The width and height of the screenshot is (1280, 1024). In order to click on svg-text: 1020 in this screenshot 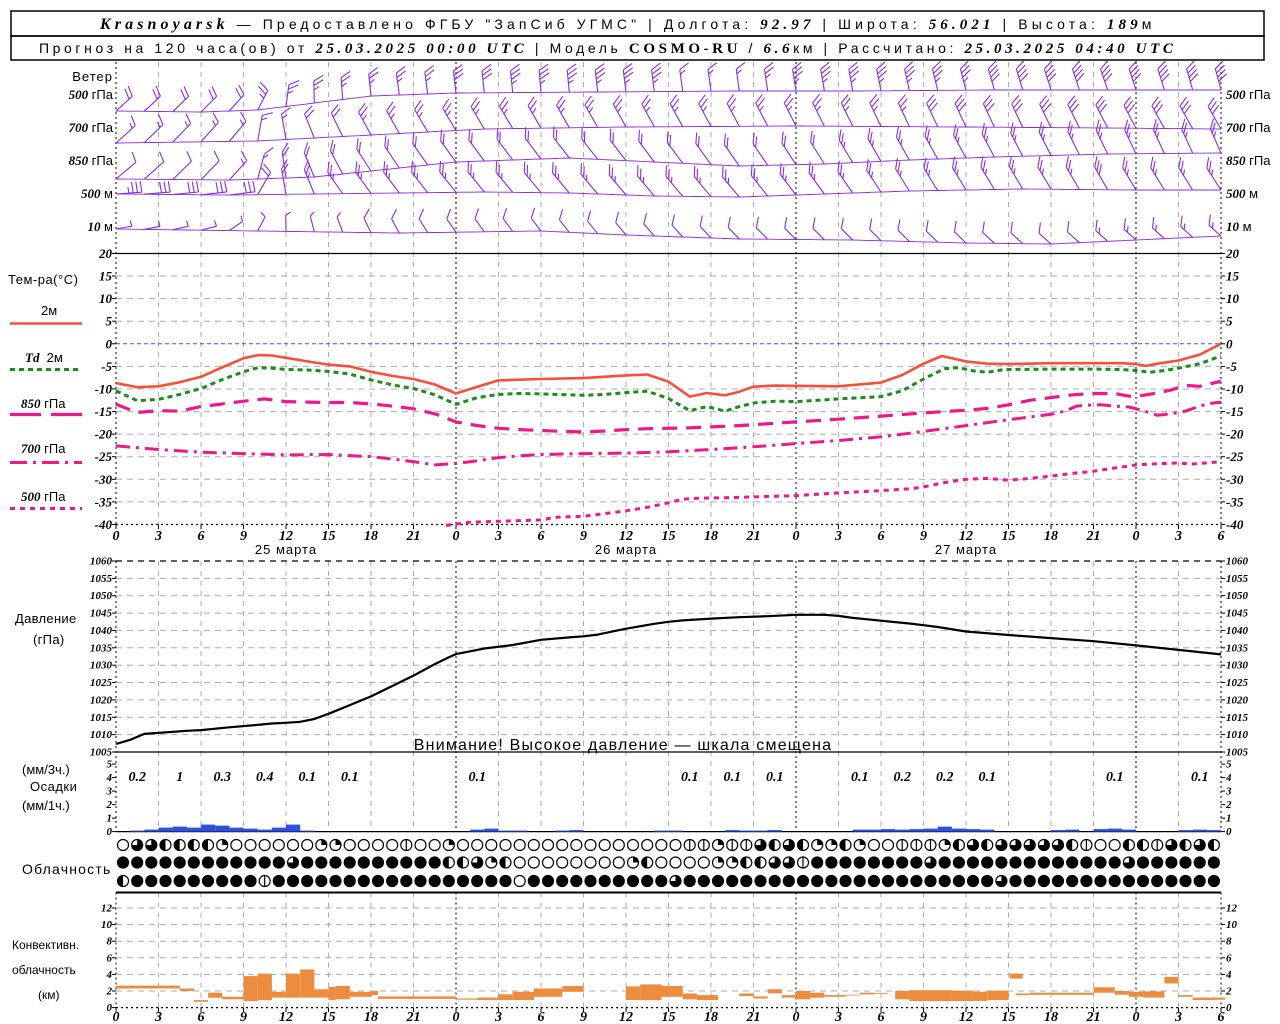, I will do `click(101, 700)`.